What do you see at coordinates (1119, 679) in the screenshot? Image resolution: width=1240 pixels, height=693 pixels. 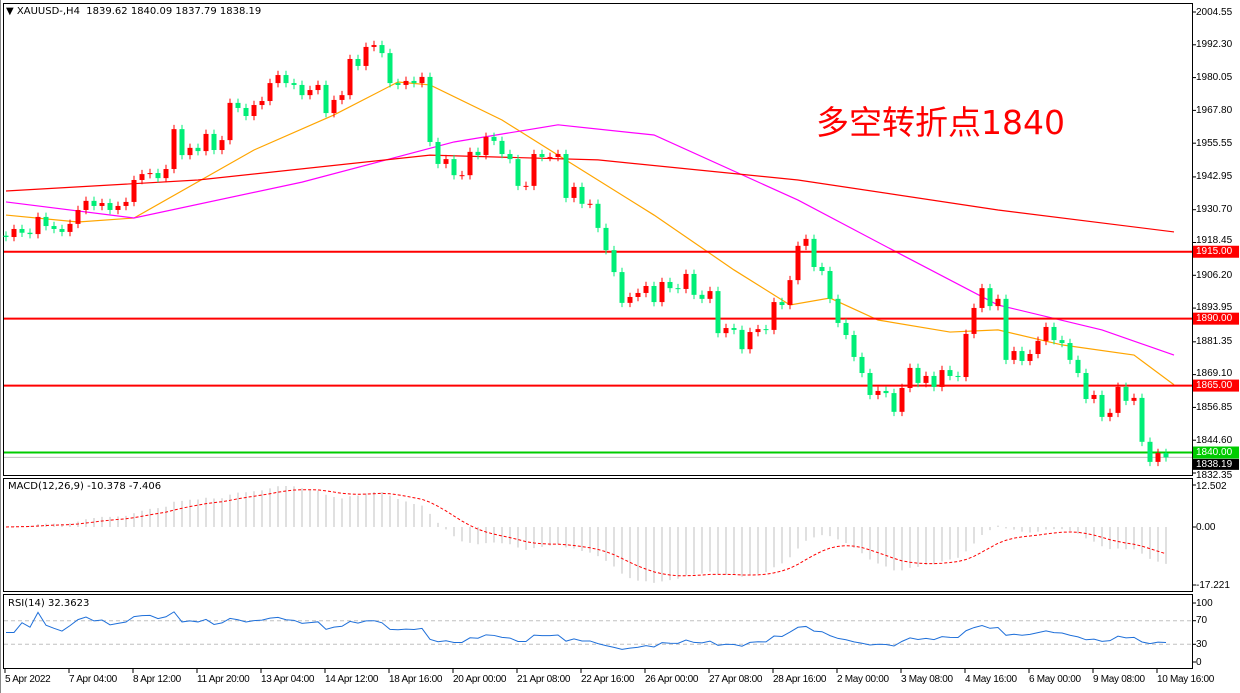 I see `time-axis-label: 9 May 08:00` at bounding box center [1119, 679].